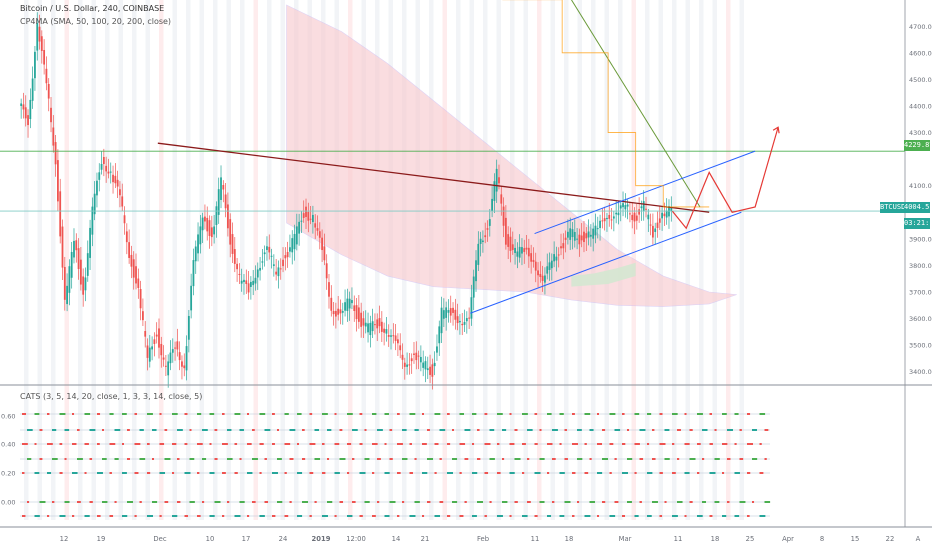 The width and height of the screenshot is (932, 550). Describe the element at coordinates (92, 8) in the screenshot. I see `chart-title: Bitcoin / U.S. Dollar, 240, COINBASE` at that location.